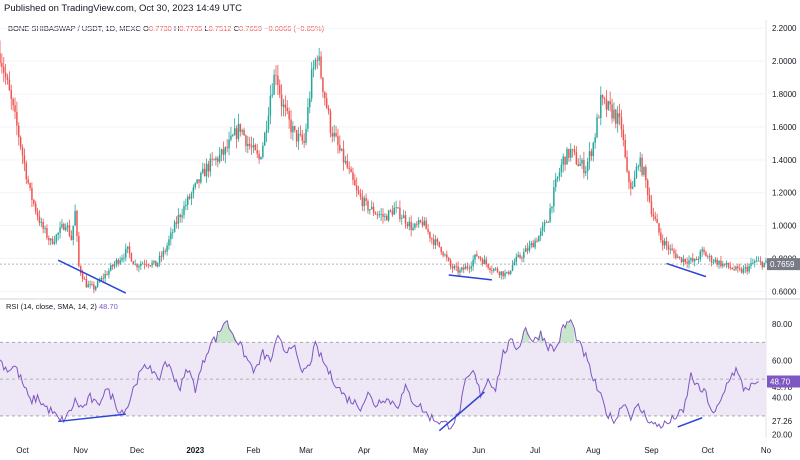 Image resolution: width=800 pixels, height=460 pixels. I want to click on rsi-legend: RSI (14, close, SMA, 14, 2) 48.70, so click(62, 306).